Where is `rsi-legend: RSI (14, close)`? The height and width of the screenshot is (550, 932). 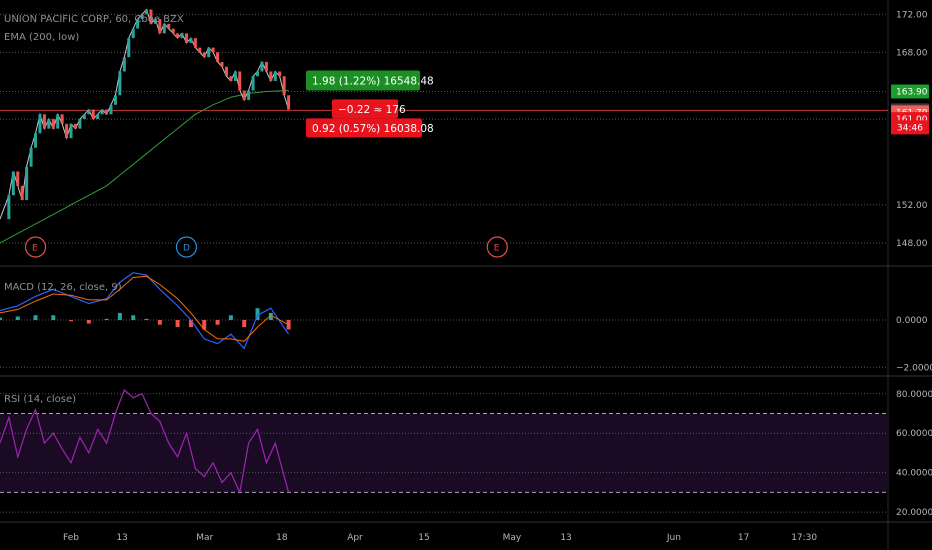
rsi-legend: RSI (14, close) is located at coordinates (40, 399).